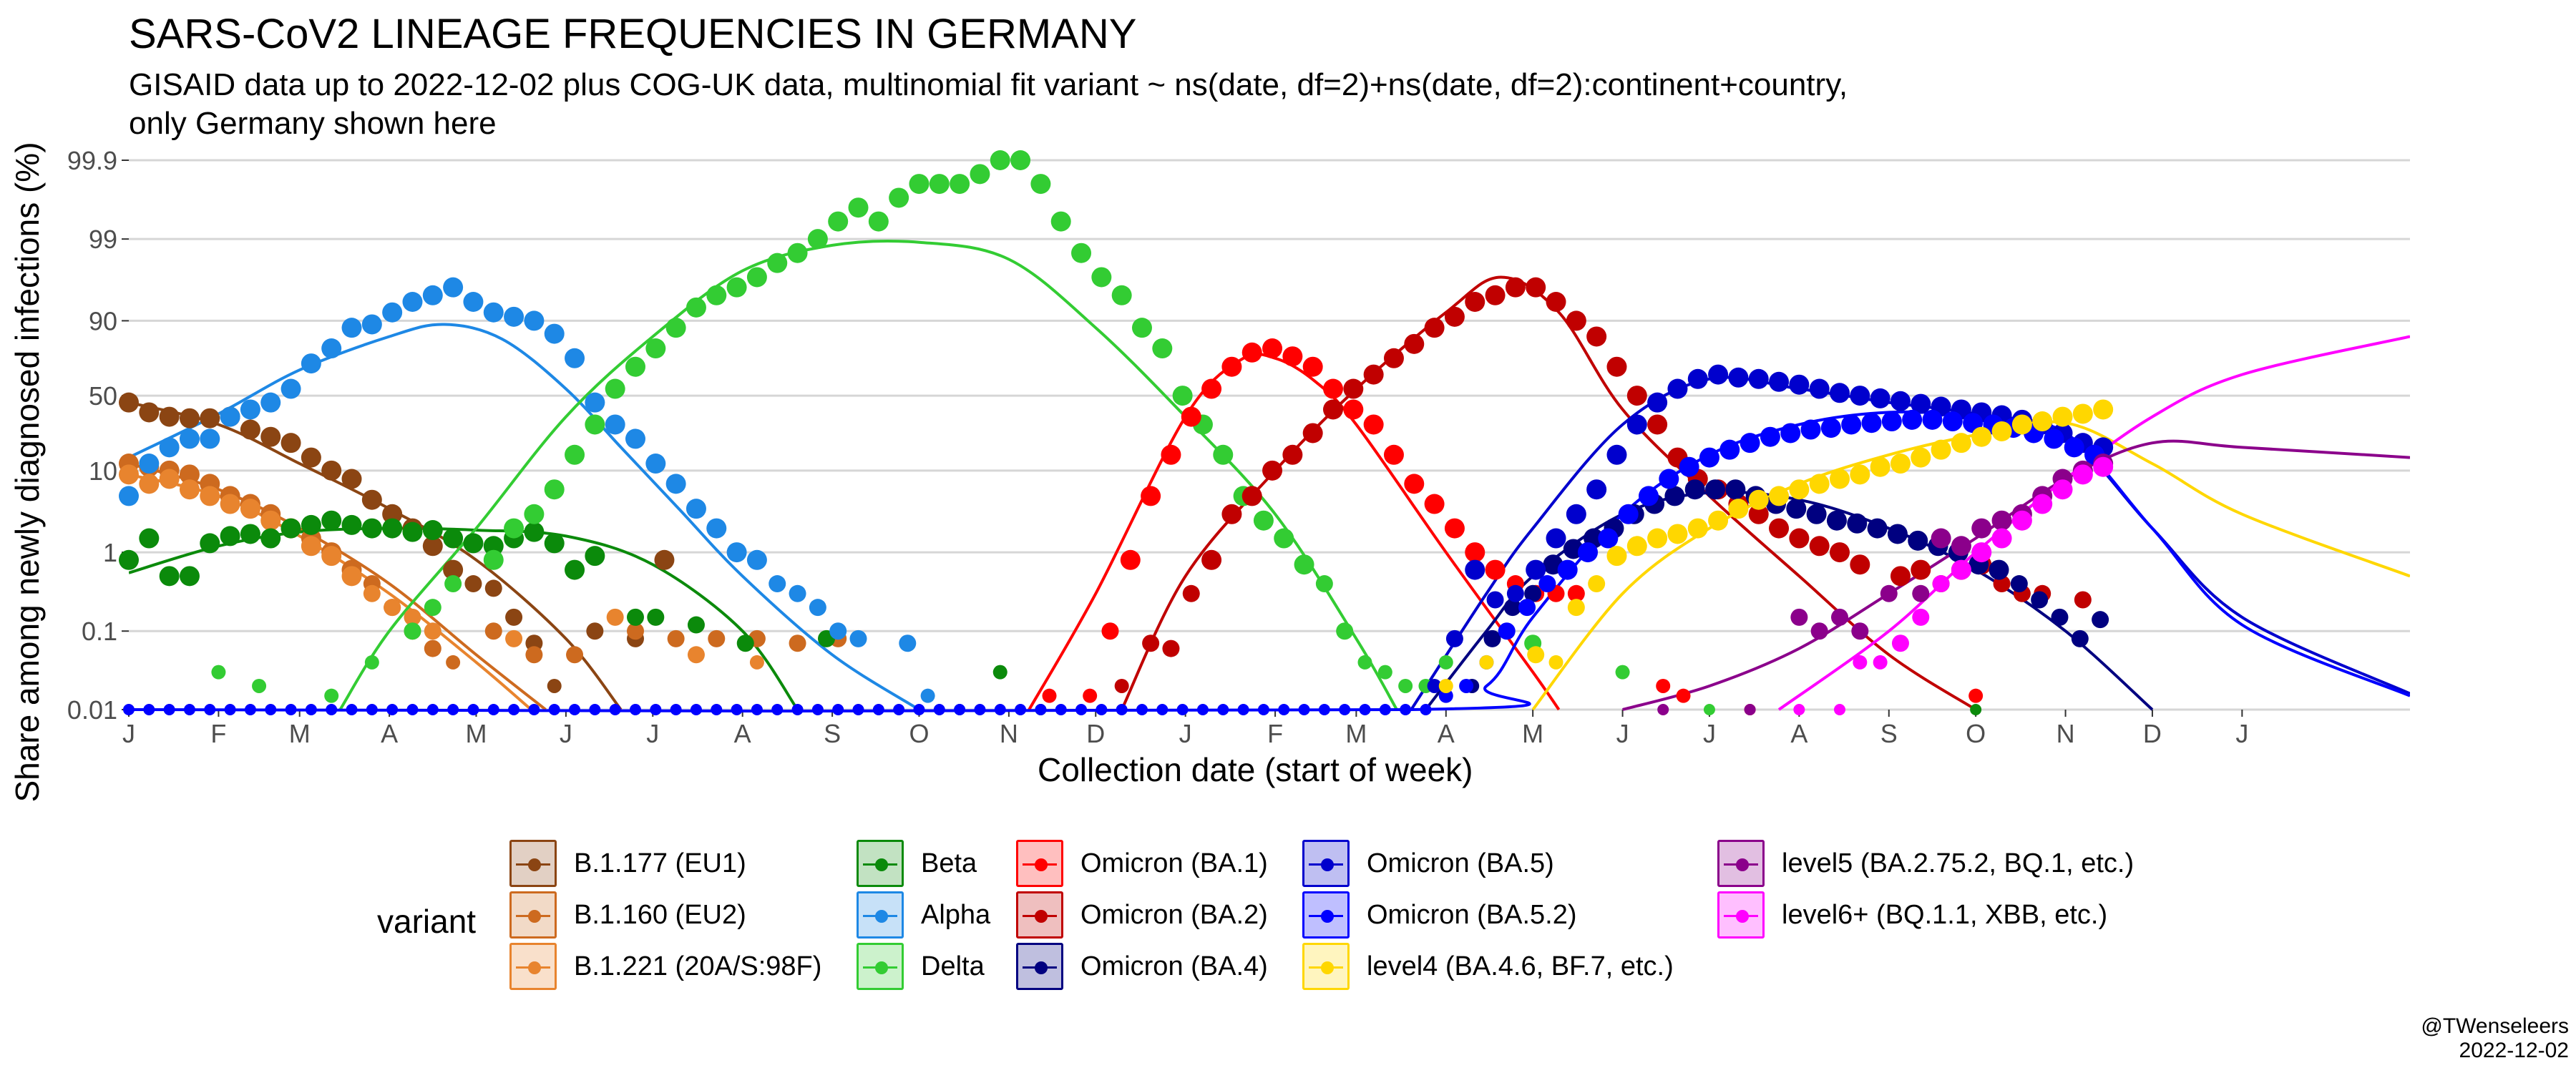 This screenshot has height=1073, width=2576. What do you see at coordinates (1488, 966) in the screenshot?
I see `legend-item: level4 (BA.4.6, BF.7, etc.)` at bounding box center [1488, 966].